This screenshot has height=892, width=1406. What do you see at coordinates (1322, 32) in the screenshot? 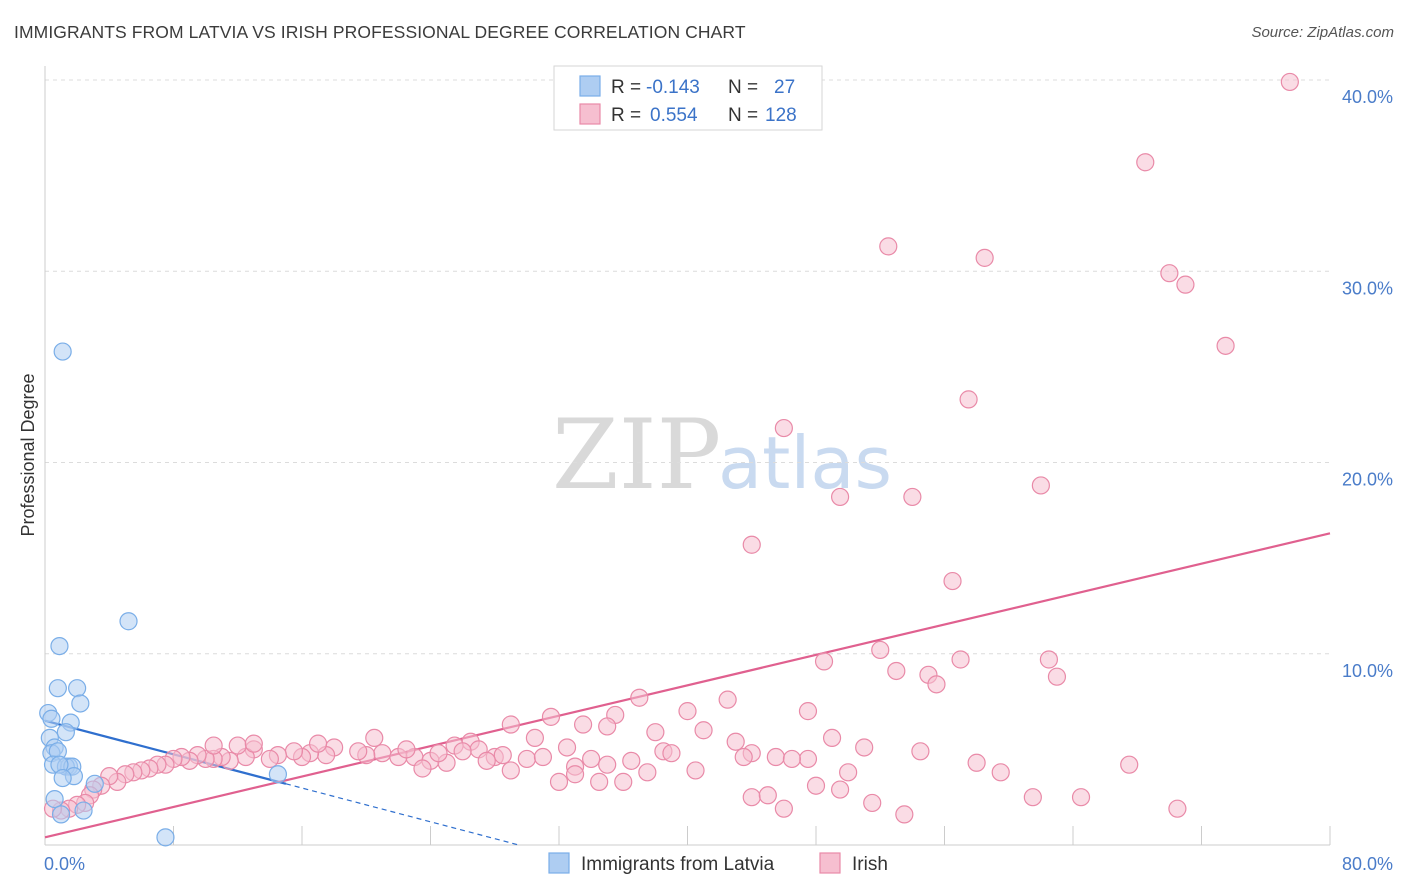
I see `chart-source: Source: ZipAtlas.com` at bounding box center [1322, 32].